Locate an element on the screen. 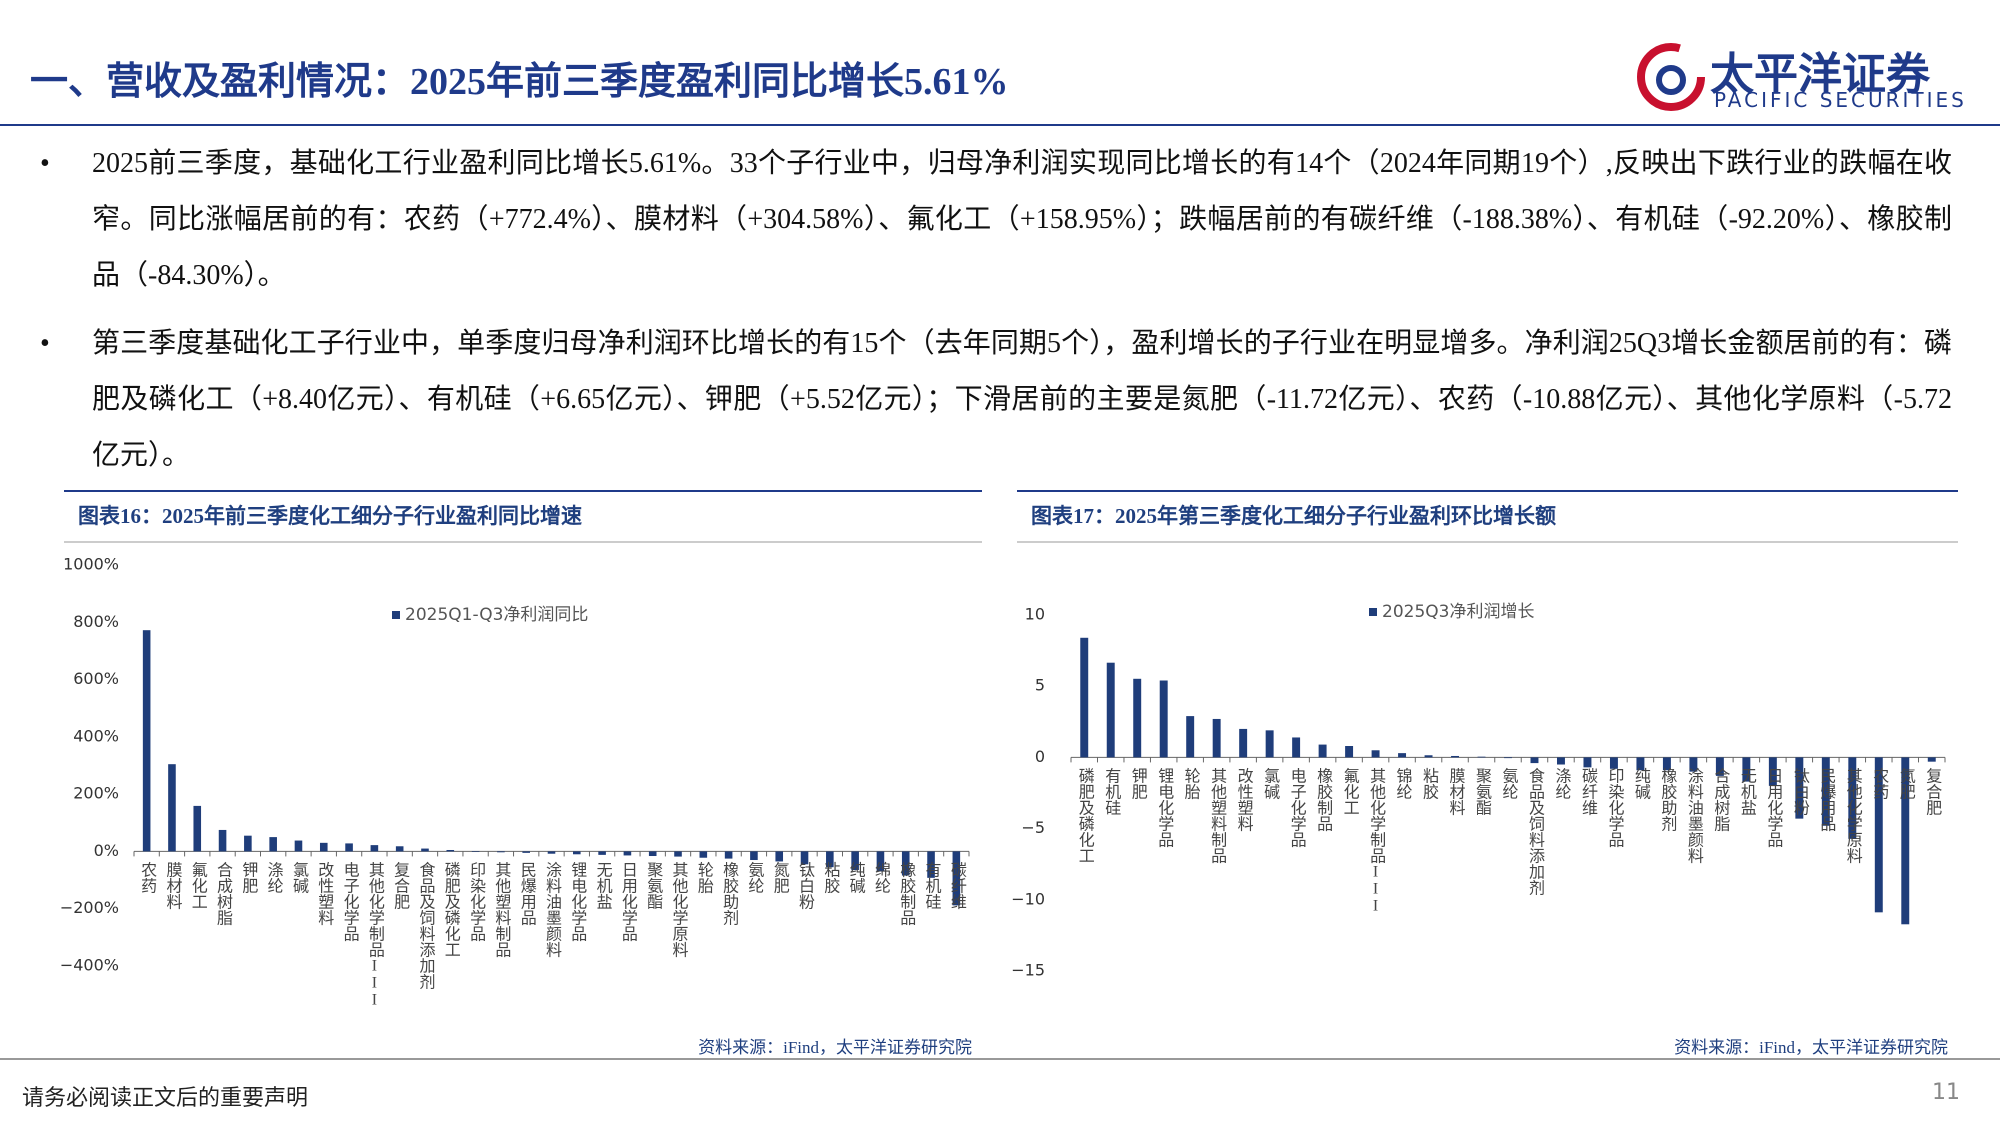 The width and height of the screenshot is (2000, 1125). x-tick-label: 碳纤维 is located at coordinates (957, 885).